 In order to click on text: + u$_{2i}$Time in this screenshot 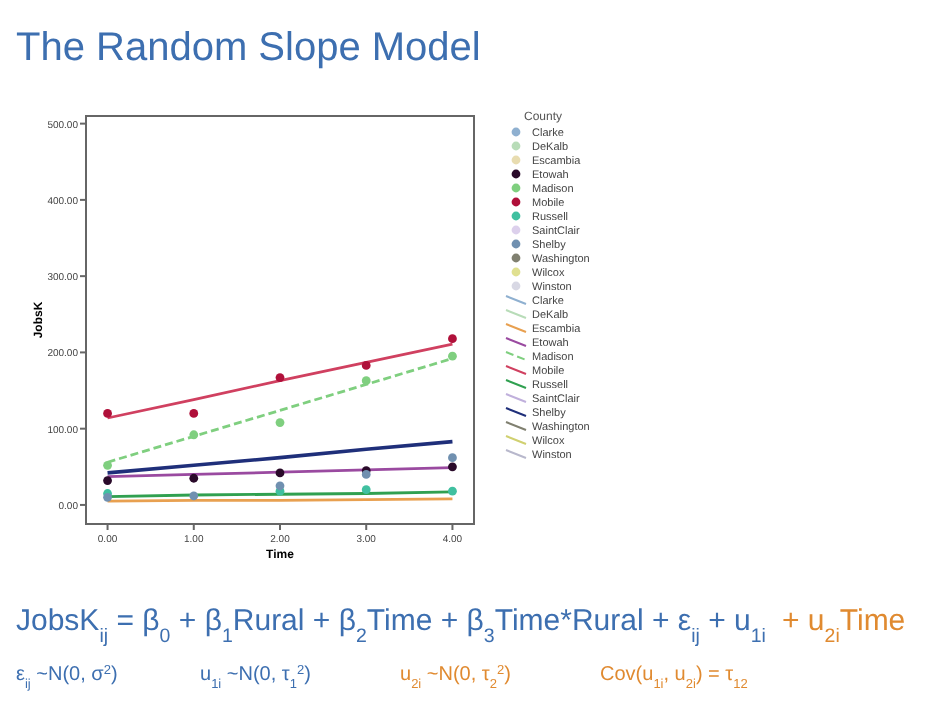, I will do `click(844, 625)`.